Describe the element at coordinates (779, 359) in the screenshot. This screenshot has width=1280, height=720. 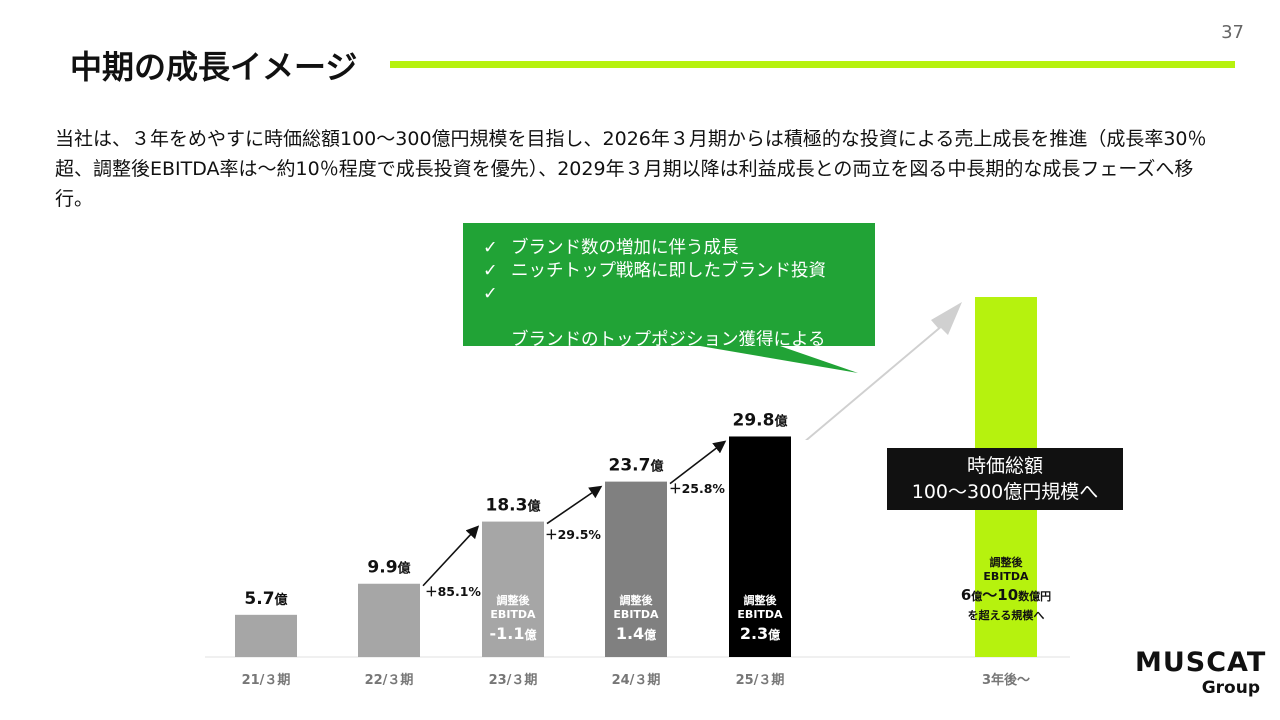
I see `callout-tail` at that location.